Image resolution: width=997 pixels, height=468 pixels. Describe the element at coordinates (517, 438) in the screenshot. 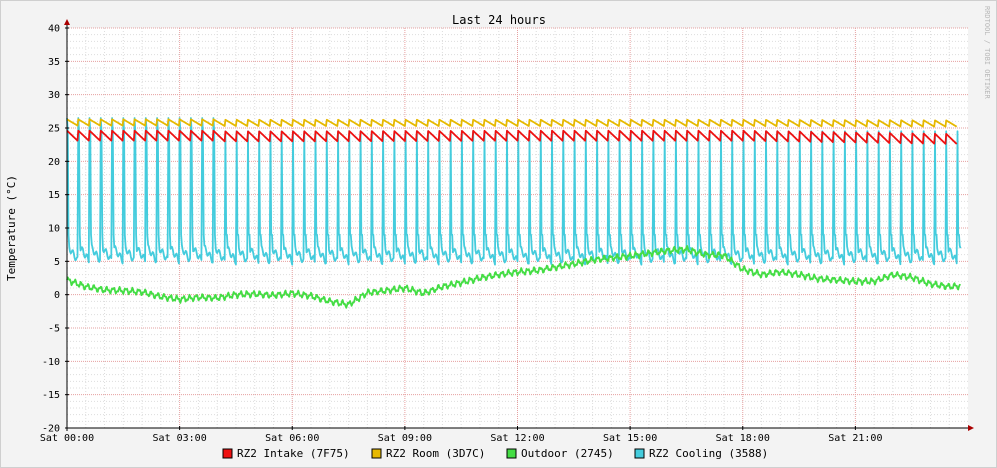

I see `x-tick-label: Sat 12:00` at that location.